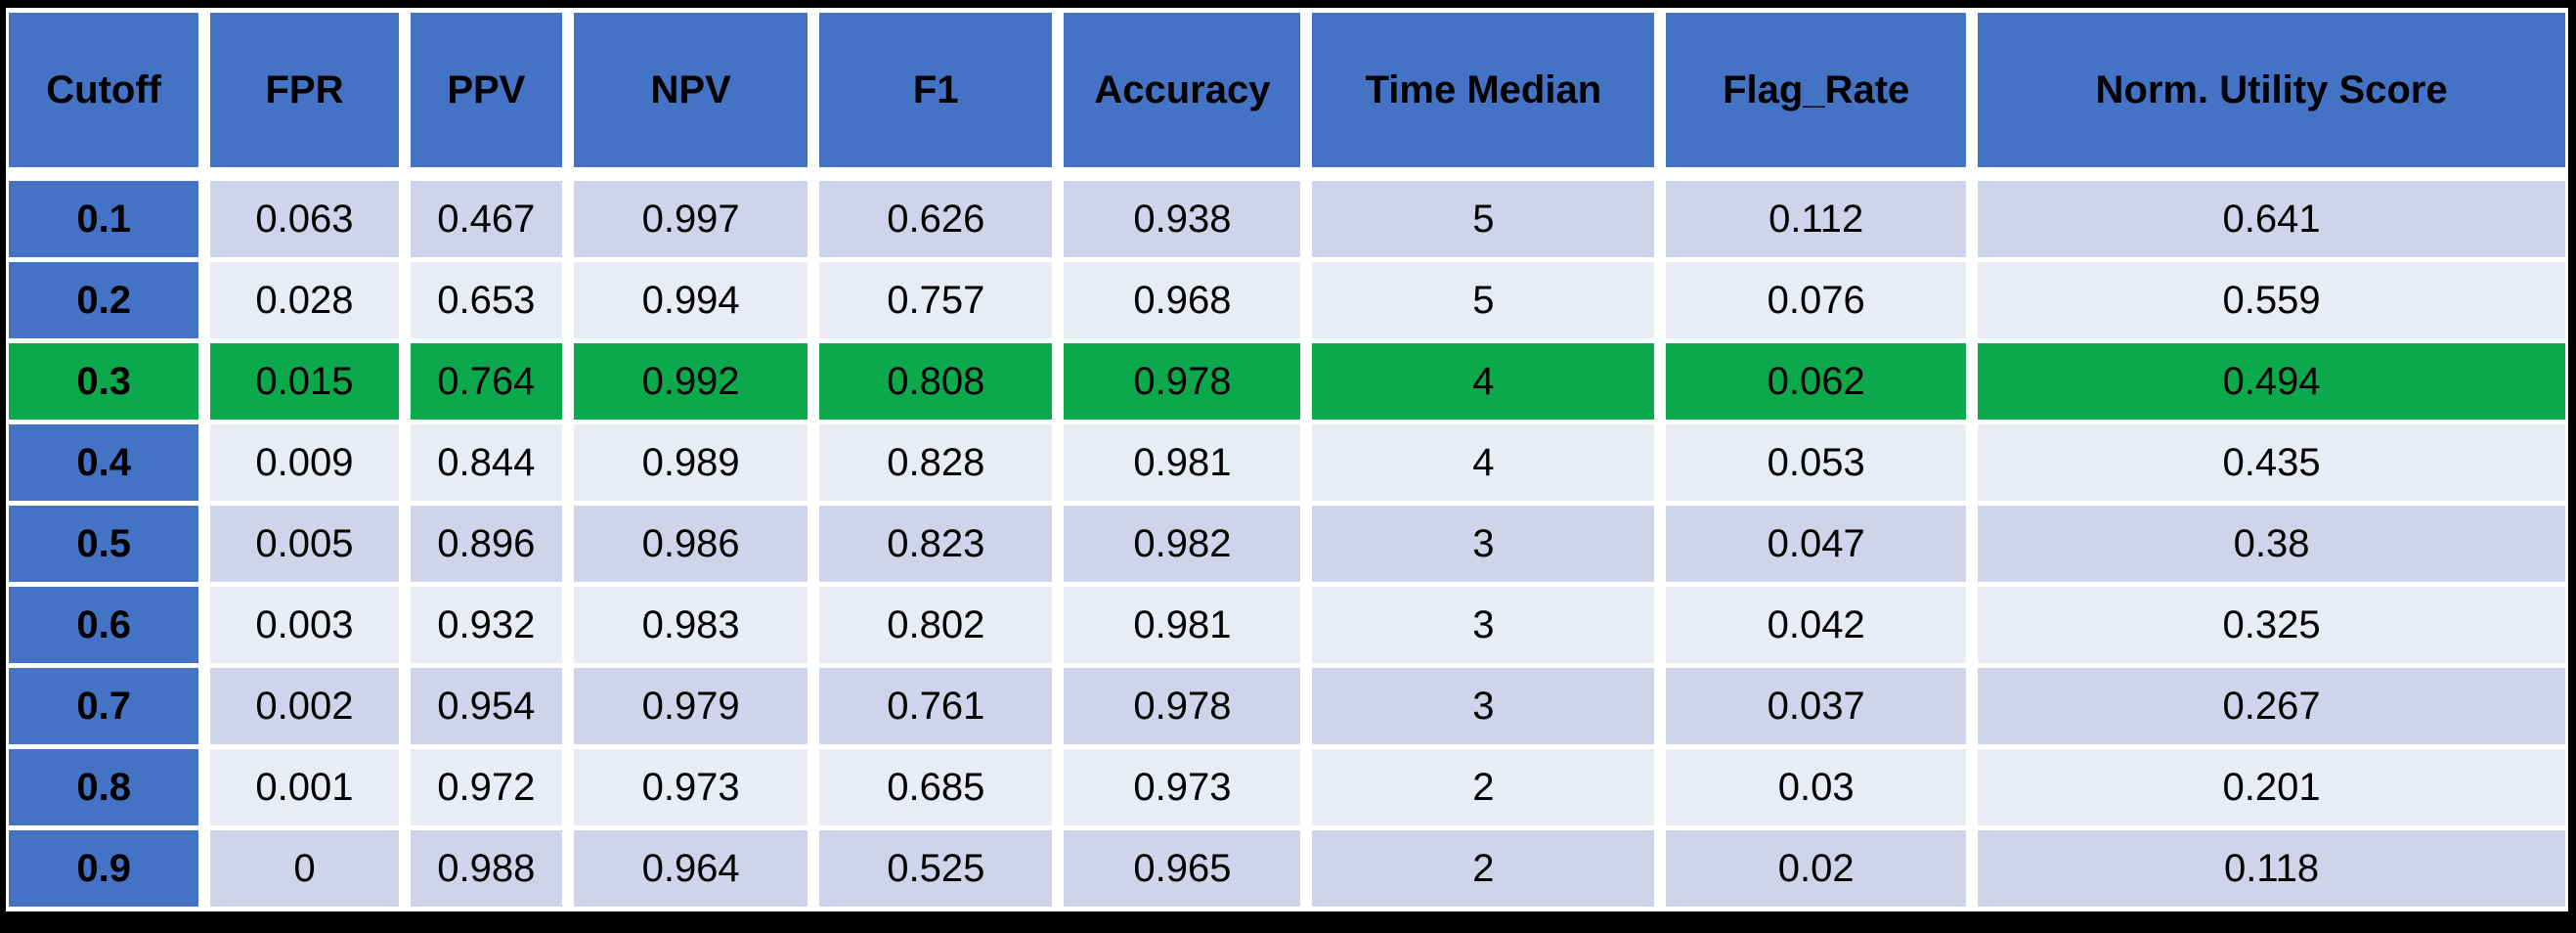  I want to click on header-cell-npv: NPV, so click(691, 90).